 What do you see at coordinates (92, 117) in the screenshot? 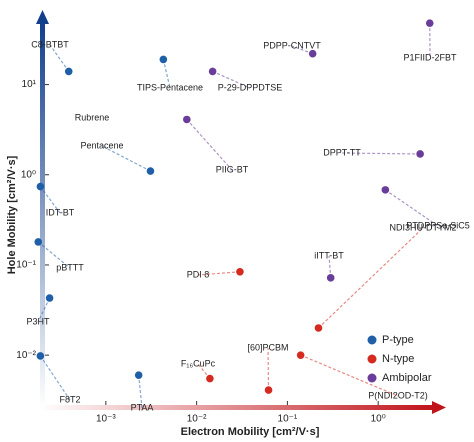
I see `annotation: Rubrene` at bounding box center [92, 117].